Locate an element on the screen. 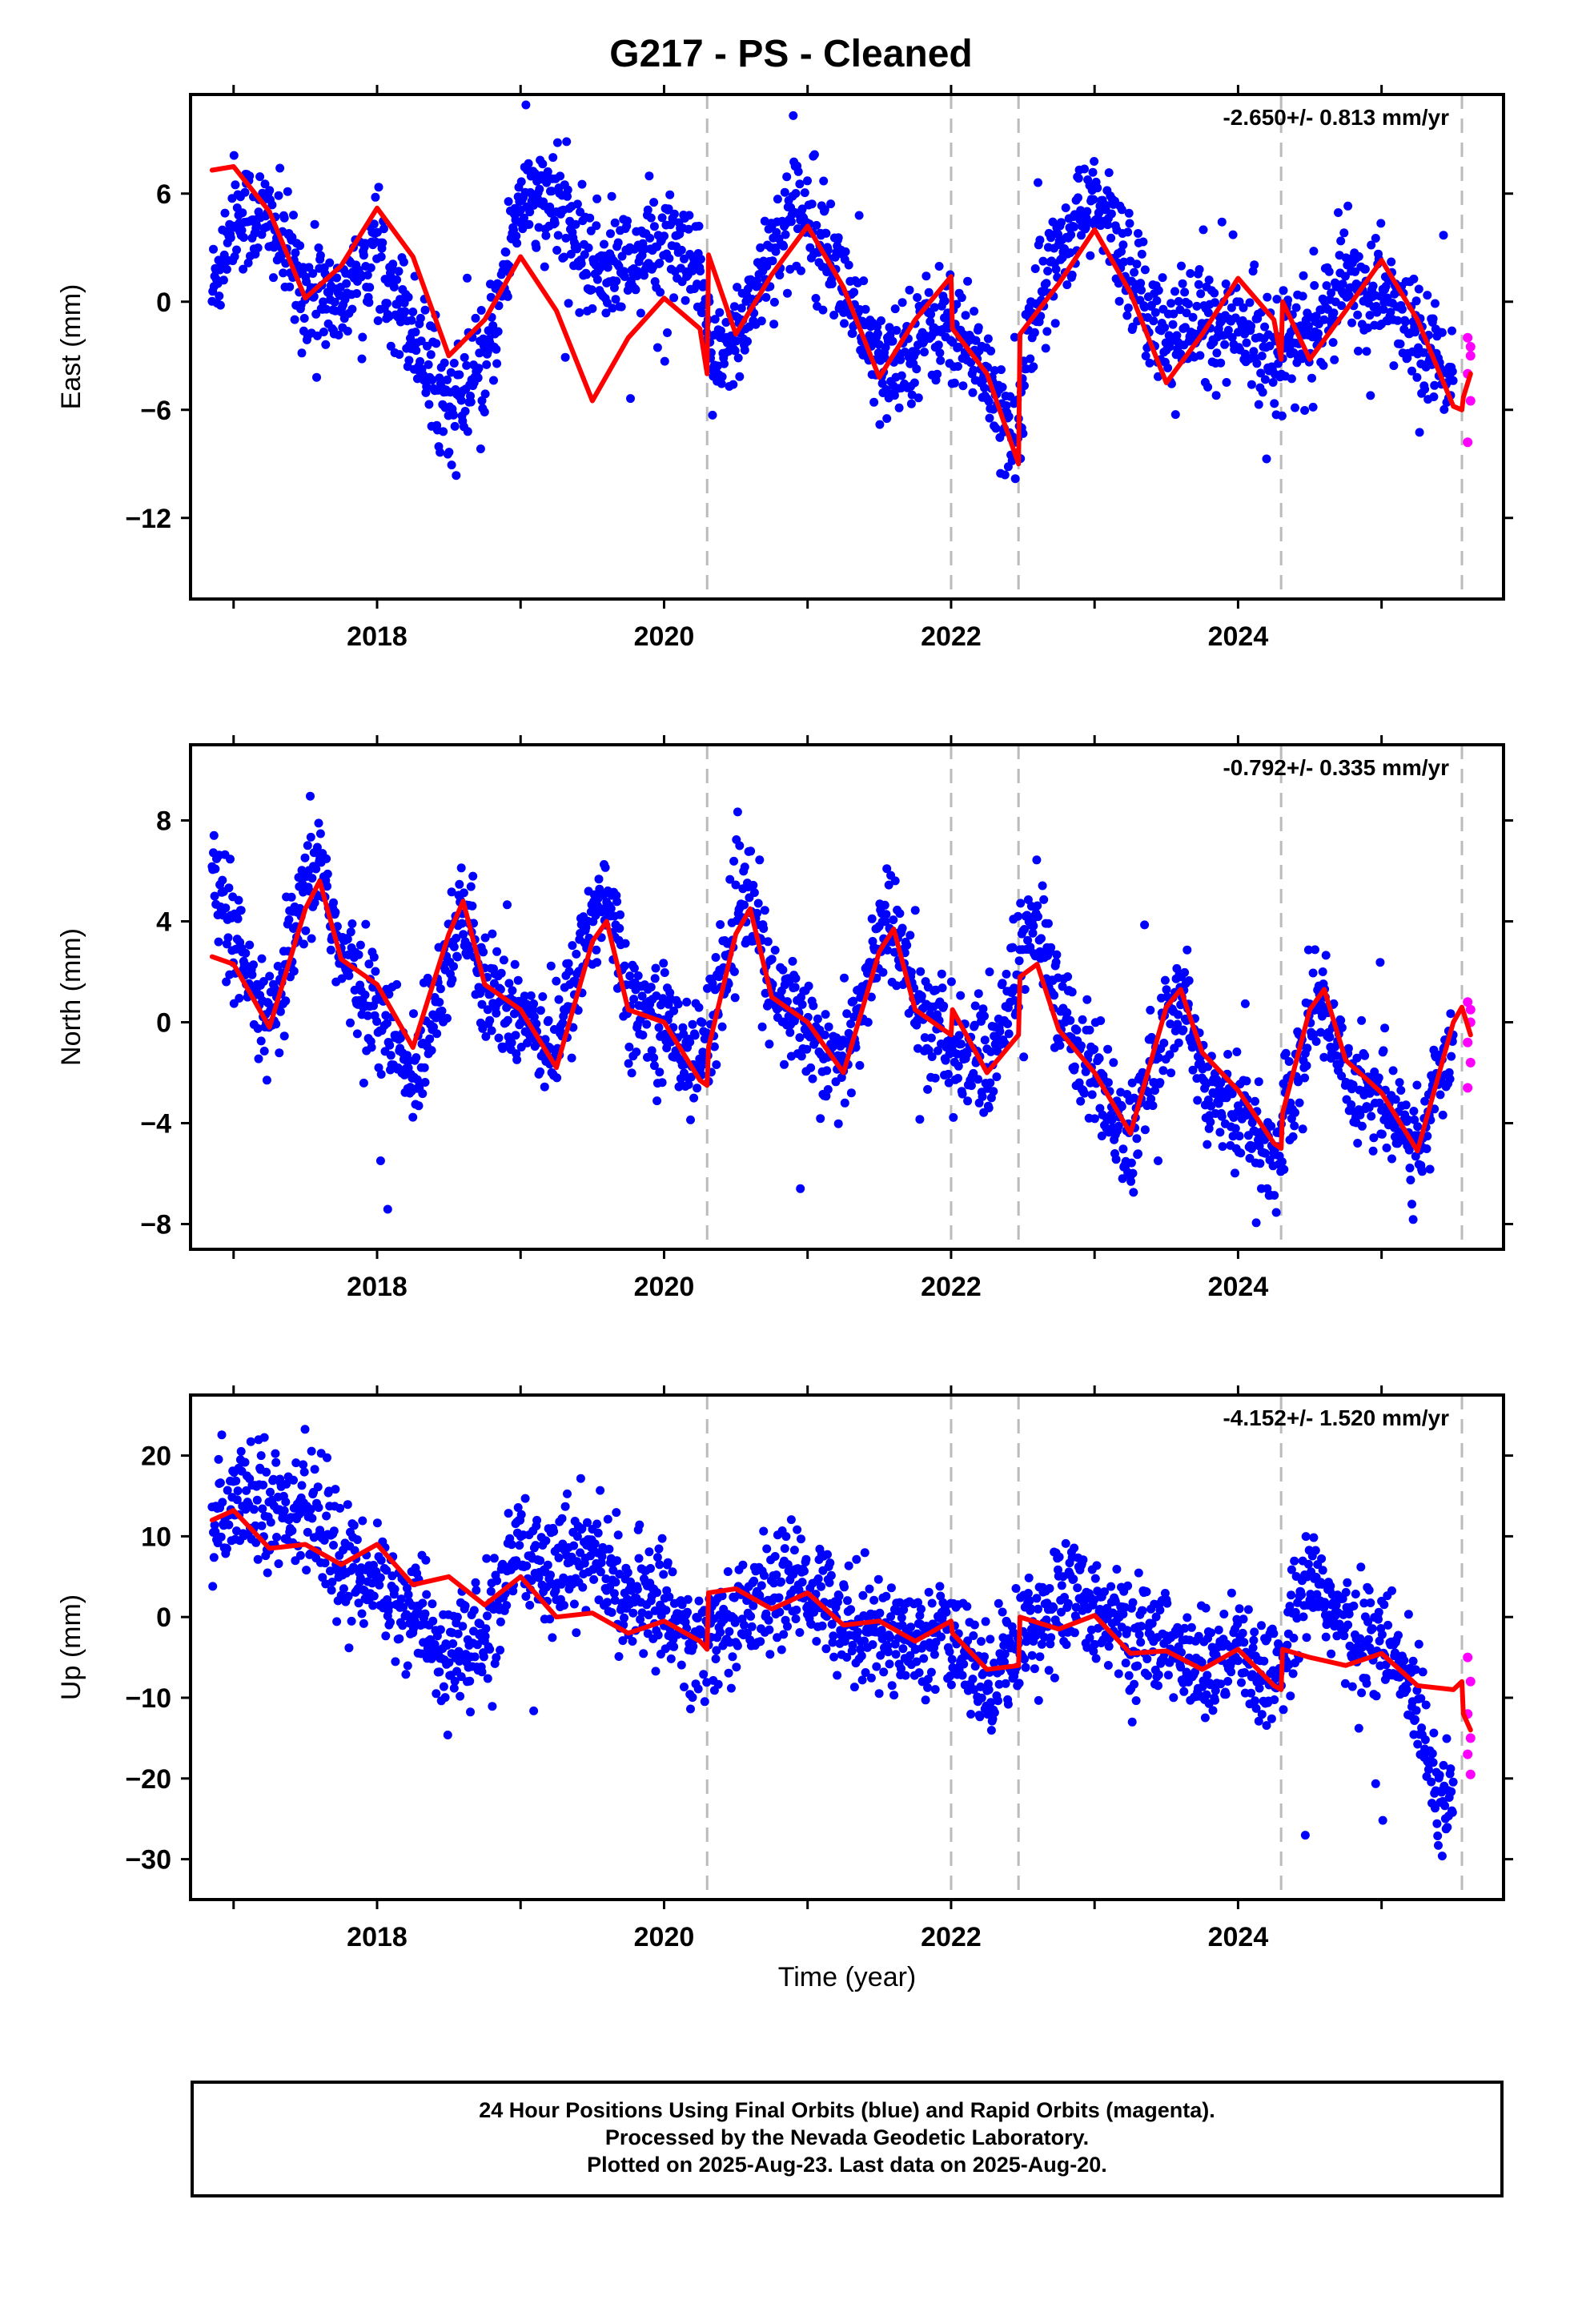 The image size is (1582, 2324). rapid-point is located at coordinates (1470, 1062).